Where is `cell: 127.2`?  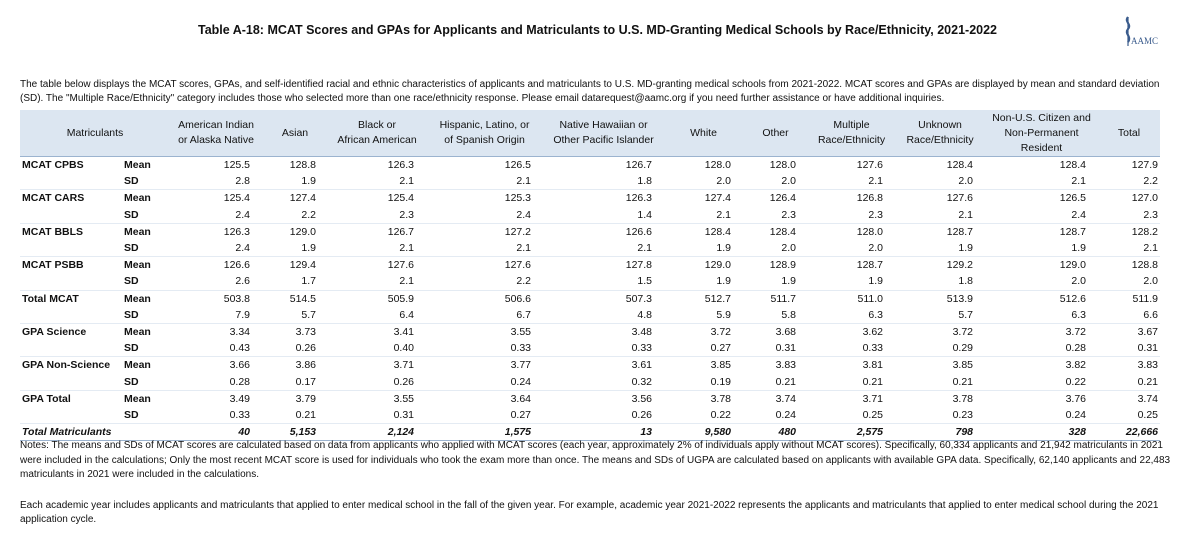 cell: 127.2 is located at coordinates (518, 231).